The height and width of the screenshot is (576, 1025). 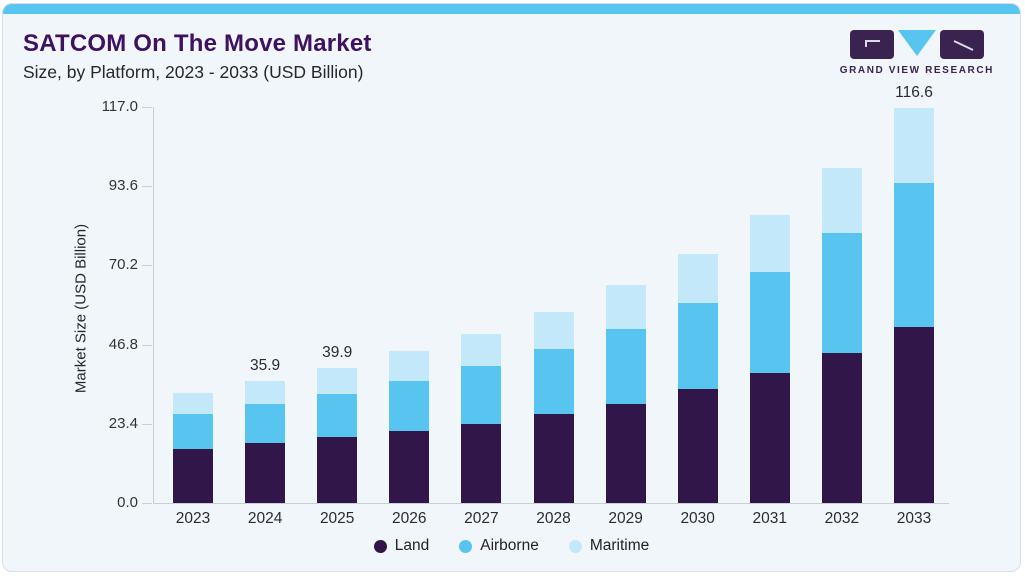 What do you see at coordinates (841, 428) in the screenshot?
I see `bar-segment-land-2032` at bounding box center [841, 428].